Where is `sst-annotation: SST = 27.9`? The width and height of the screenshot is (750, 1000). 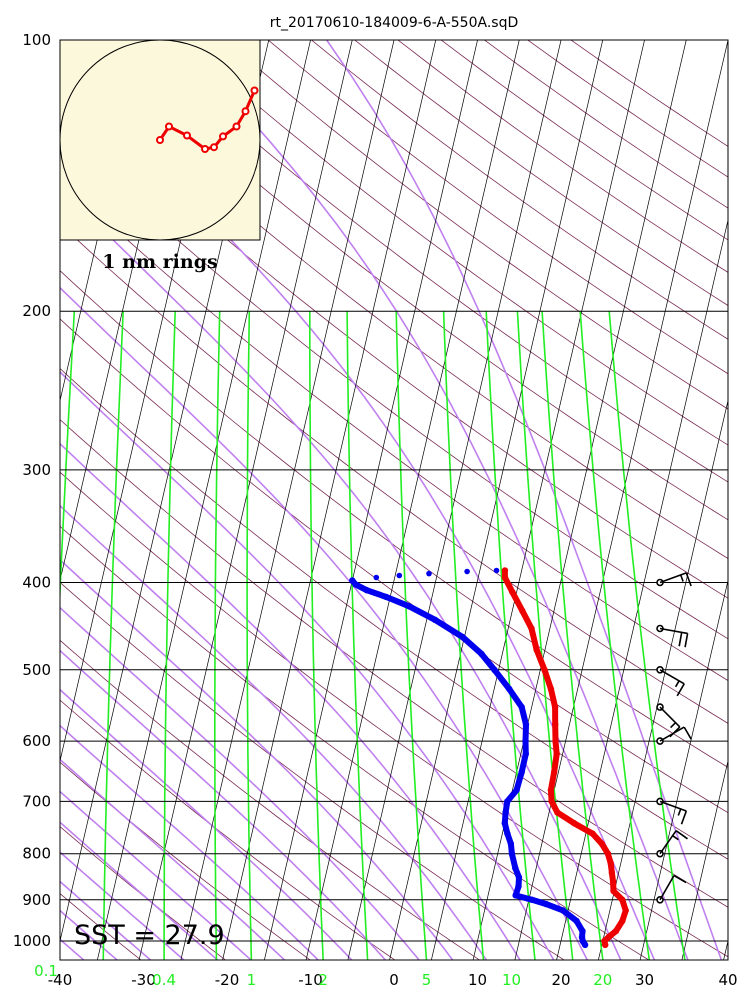
sst-annotation: SST = 27.9 is located at coordinates (149, 935).